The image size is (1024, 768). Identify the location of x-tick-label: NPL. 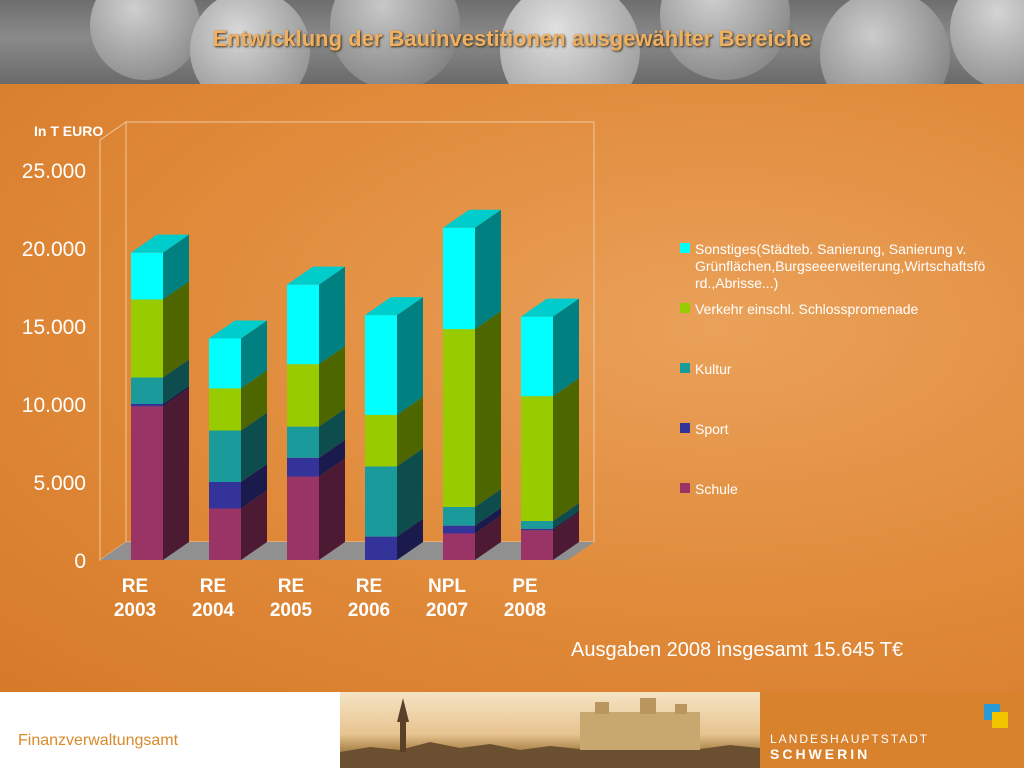
(447, 586).